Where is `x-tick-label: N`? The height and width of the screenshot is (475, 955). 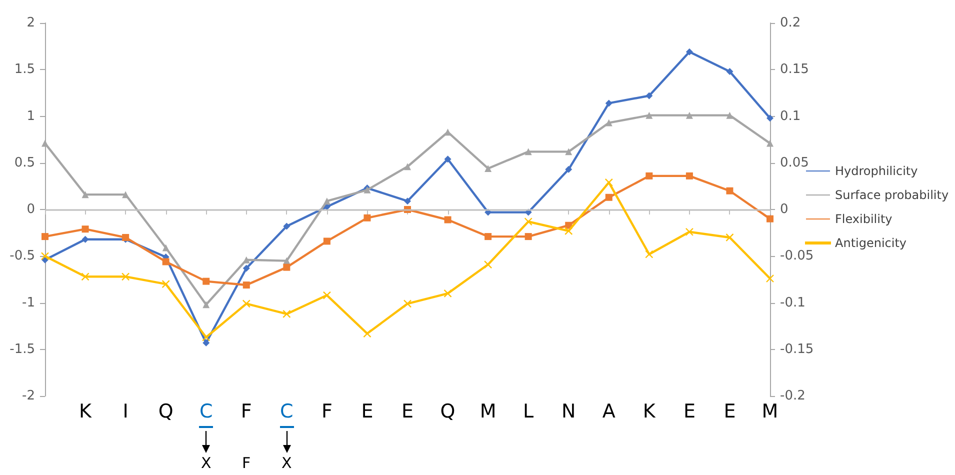
x-tick-label: N is located at coordinates (569, 411).